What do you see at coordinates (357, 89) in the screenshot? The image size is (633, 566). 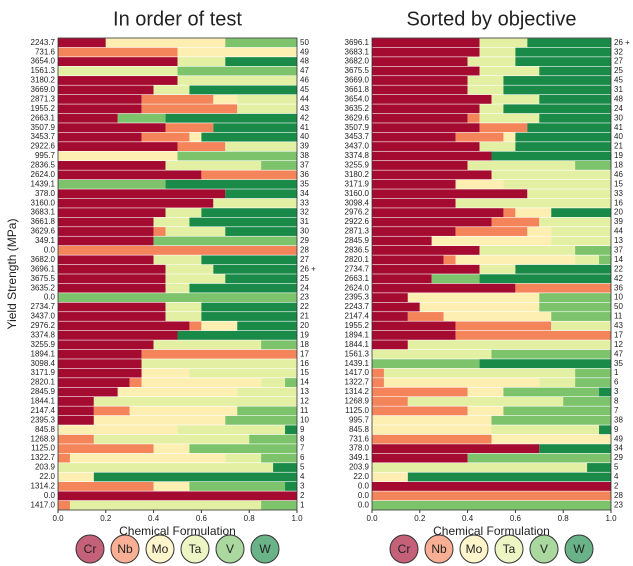 I see `y-tick-label: 3661.8` at bounding box center [357, 89].